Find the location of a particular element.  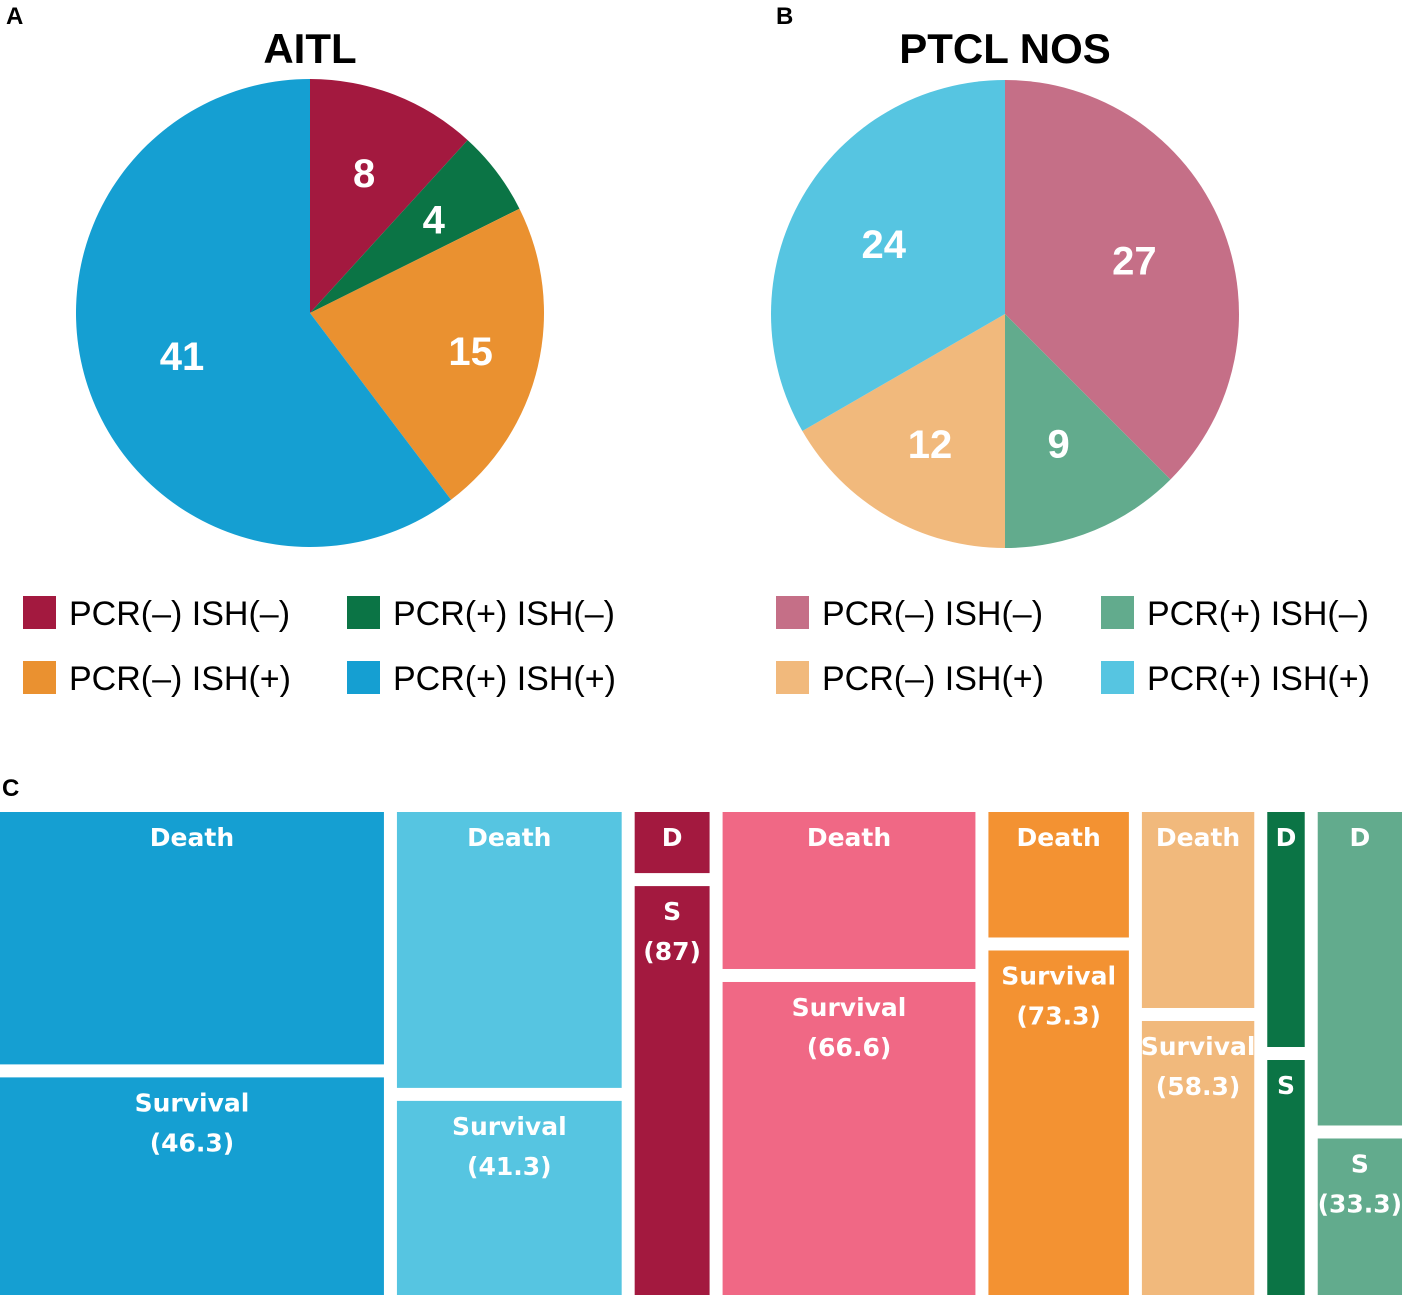

aitl-legend-label-pcr-ish: PCR(–) ISH(–) is located at coordinates (179, 614).